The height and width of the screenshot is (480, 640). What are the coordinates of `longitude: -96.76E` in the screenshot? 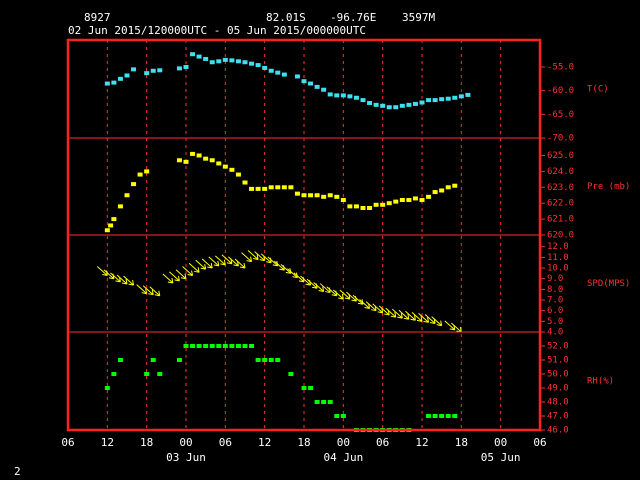 It's located at (353, 17).